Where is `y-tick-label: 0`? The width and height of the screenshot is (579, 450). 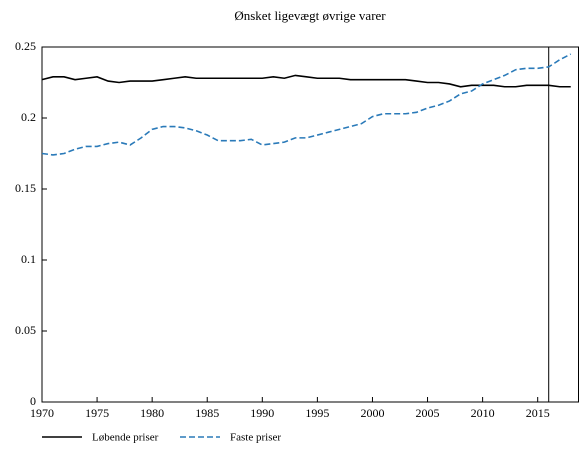
y-tick-label: 0 is located at coordinates (33, 401).